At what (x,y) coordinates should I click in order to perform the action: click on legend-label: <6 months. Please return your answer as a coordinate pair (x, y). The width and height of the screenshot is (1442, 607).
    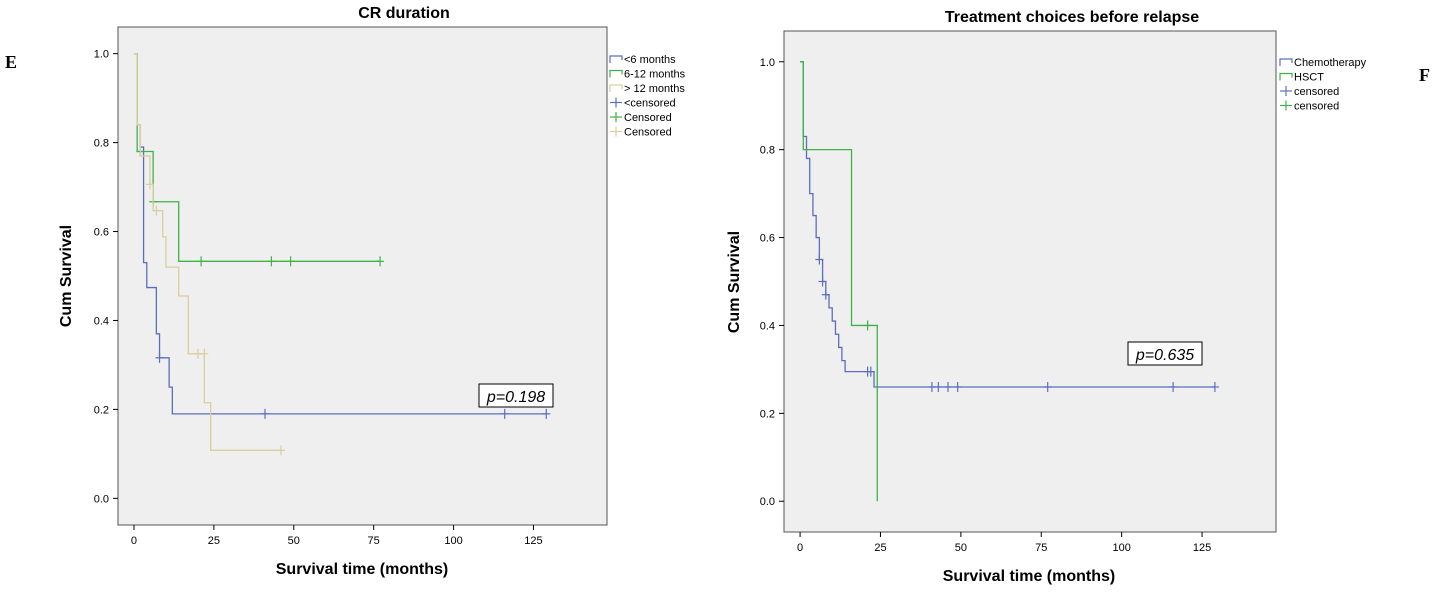
    Looking at the image, I should click on (650, 60).